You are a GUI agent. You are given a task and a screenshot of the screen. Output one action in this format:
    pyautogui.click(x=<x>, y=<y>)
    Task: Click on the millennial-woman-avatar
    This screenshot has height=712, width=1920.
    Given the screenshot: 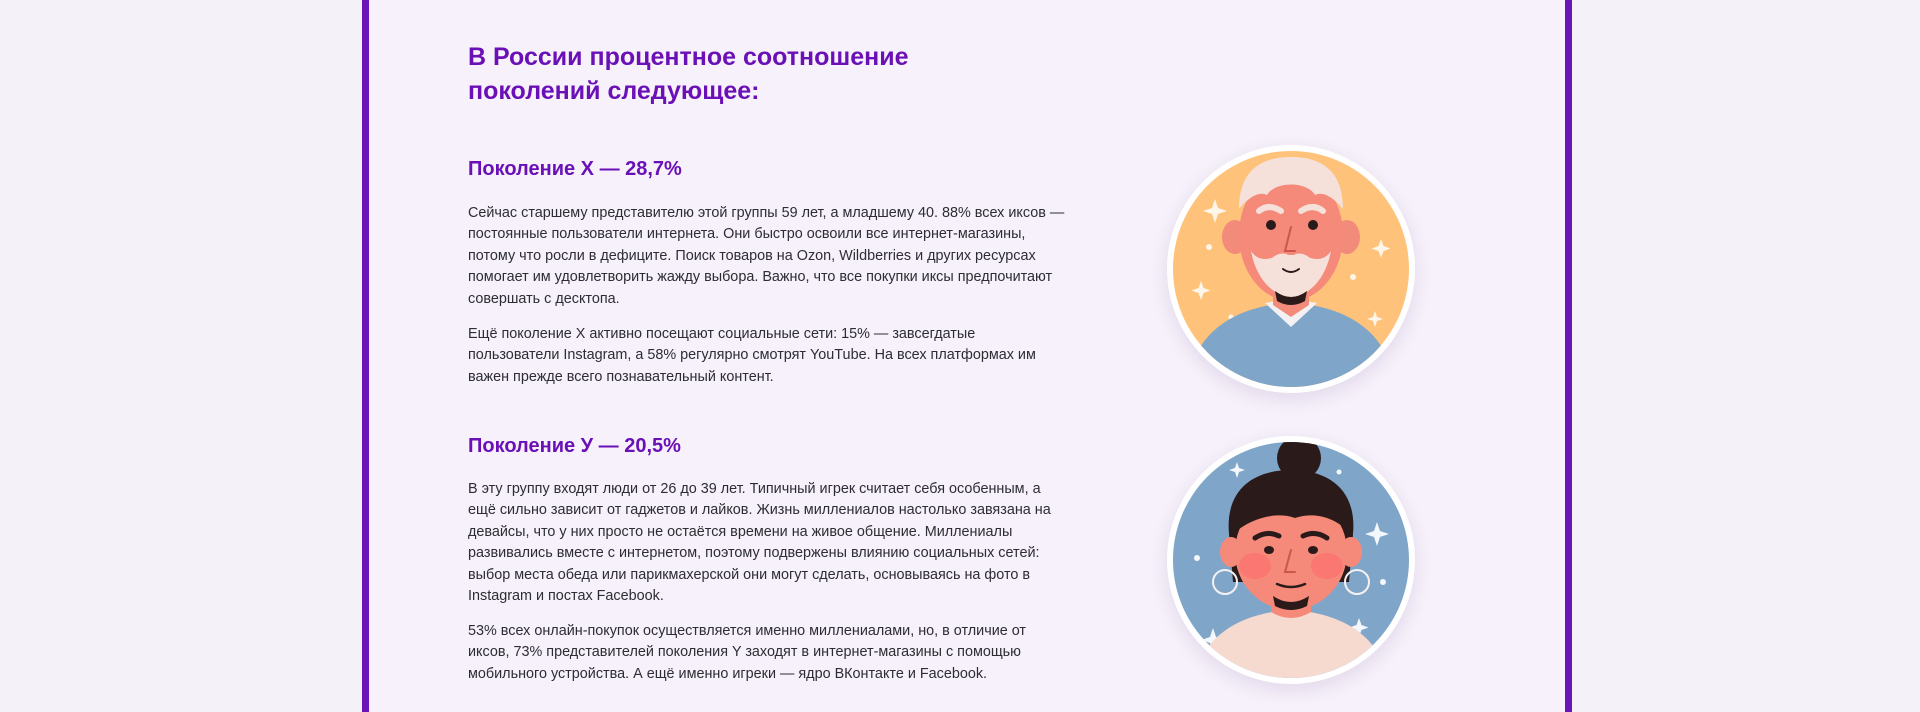 What is the action you would take?
    pyautogui.click(x=1291, y=560)
    